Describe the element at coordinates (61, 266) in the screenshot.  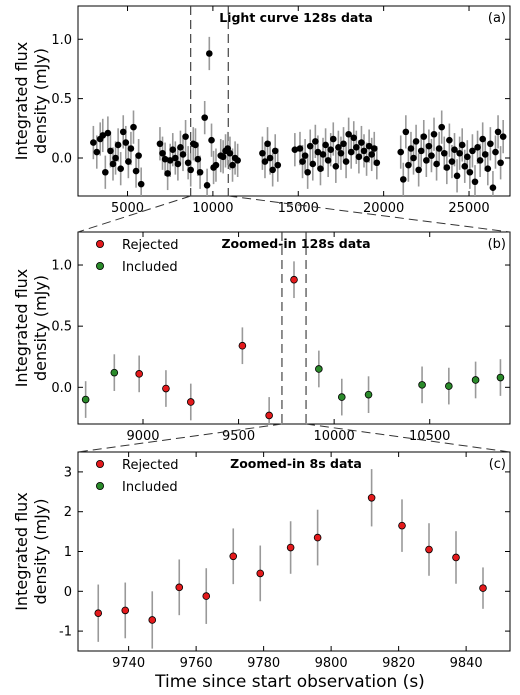
I see `y-tick-label: 1.0` at that location.